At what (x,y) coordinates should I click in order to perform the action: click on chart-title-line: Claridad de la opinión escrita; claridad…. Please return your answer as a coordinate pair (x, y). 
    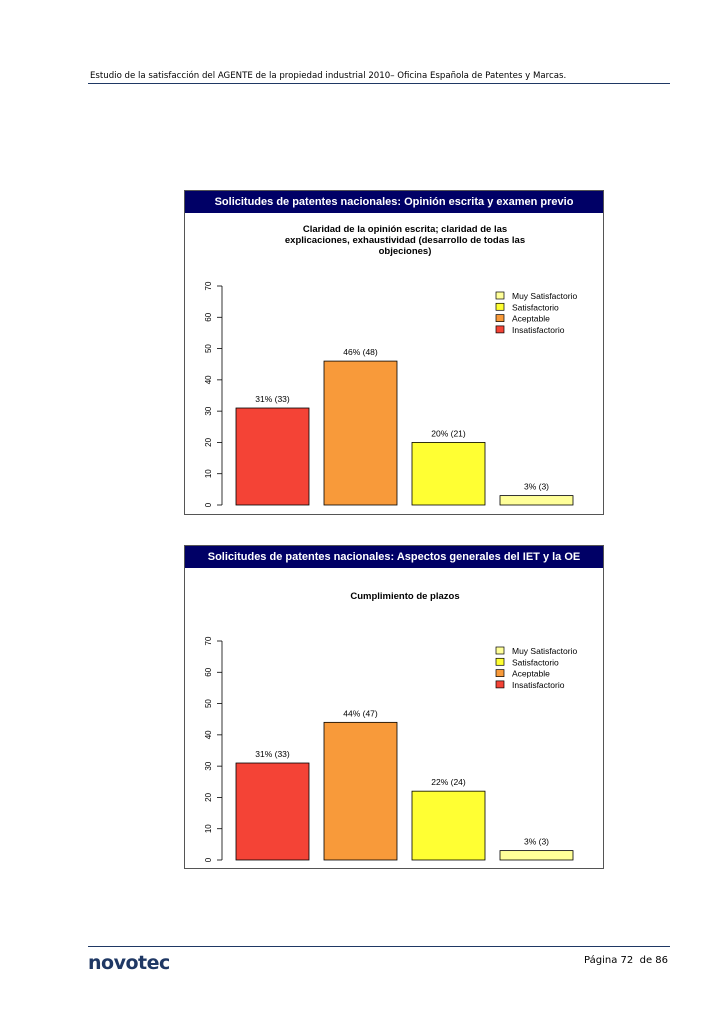
    Looking at the image, I should click on (405, 229).